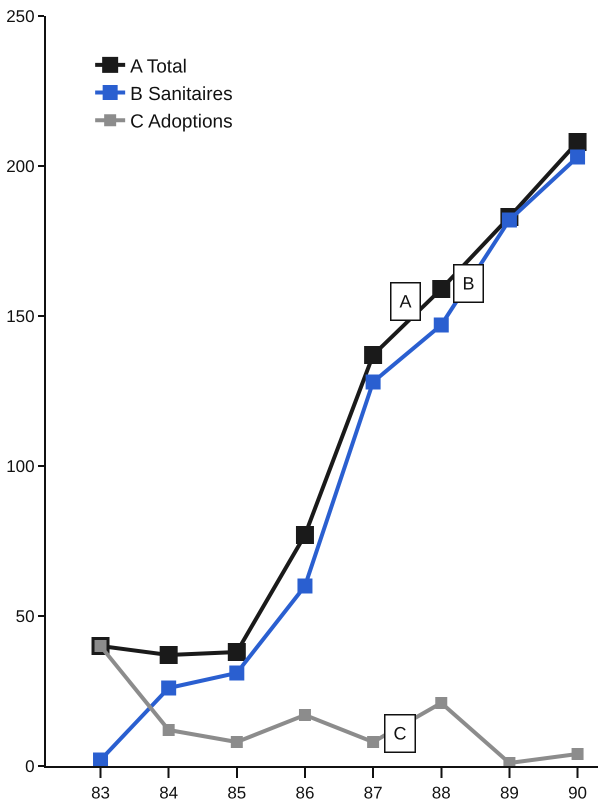  I want to click on x-tick-label: 87, so click(373, 792).